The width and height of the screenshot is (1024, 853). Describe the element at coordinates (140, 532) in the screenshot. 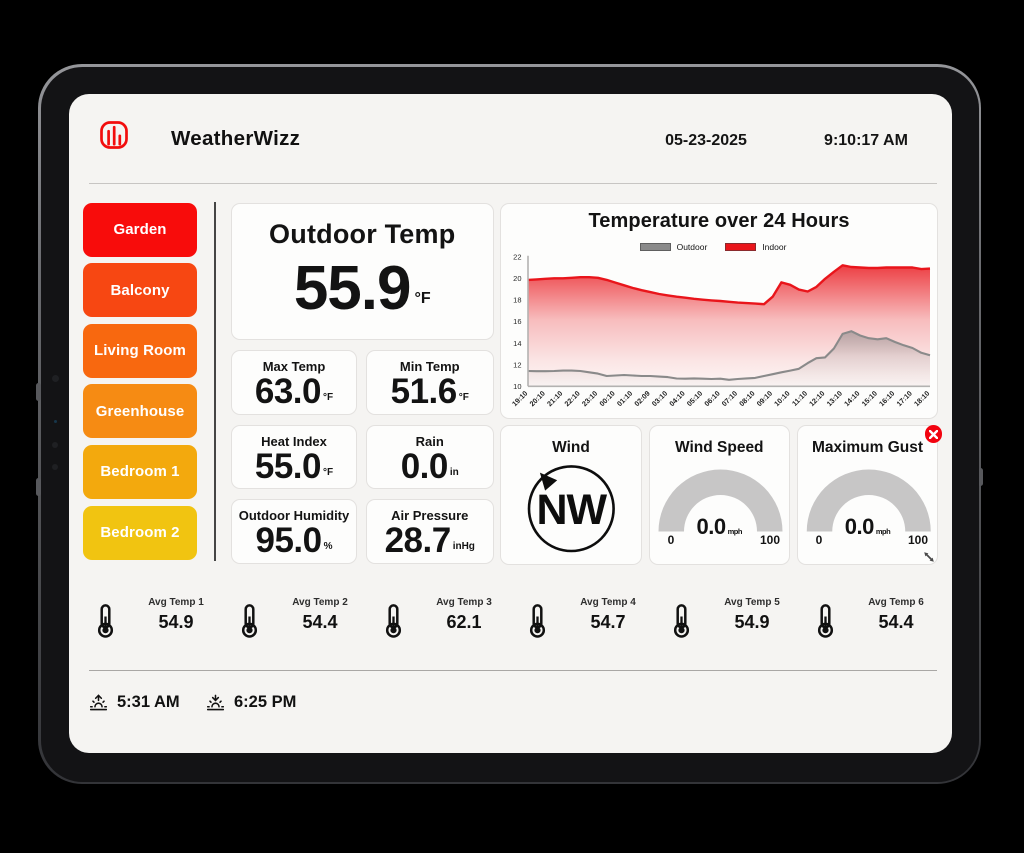

I see `room-button-bedroom-2: Bedroom 2` at that location.